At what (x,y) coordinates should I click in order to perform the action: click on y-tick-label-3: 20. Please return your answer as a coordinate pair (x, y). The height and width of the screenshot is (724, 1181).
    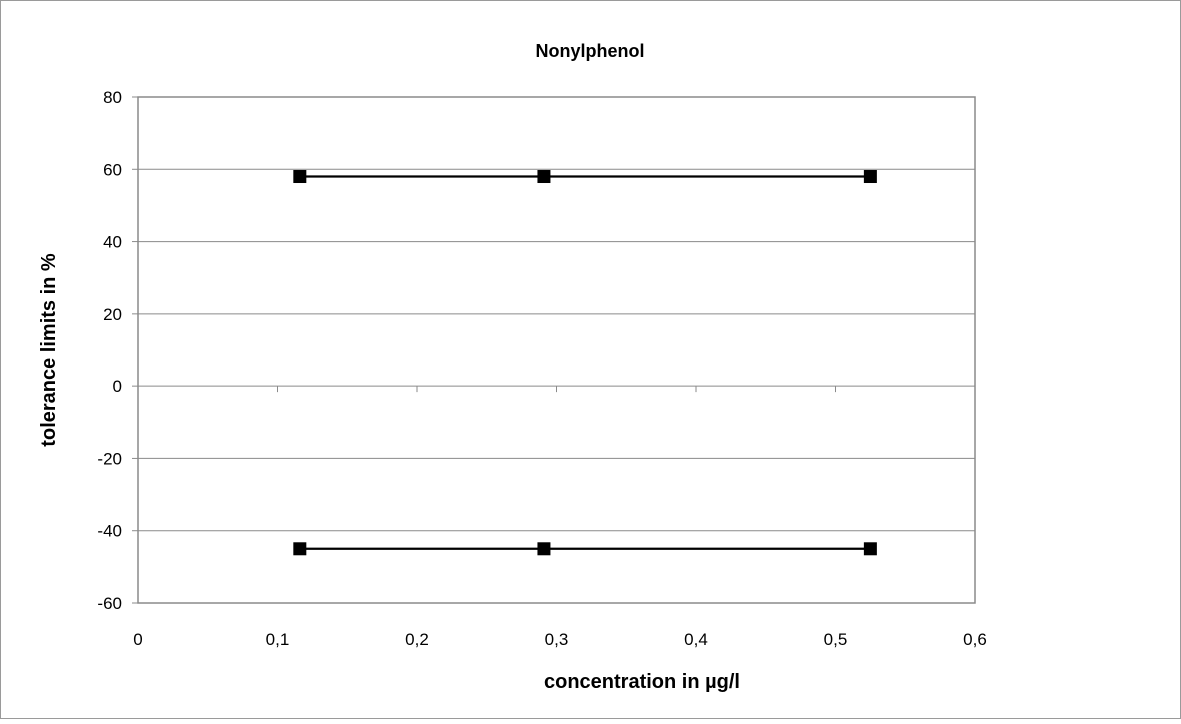
    Looking at the image, I should click on (112, 314).